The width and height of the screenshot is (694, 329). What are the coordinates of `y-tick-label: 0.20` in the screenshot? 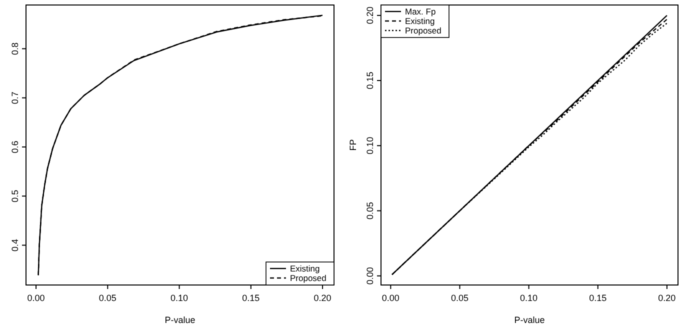 It's located at (370, 15).